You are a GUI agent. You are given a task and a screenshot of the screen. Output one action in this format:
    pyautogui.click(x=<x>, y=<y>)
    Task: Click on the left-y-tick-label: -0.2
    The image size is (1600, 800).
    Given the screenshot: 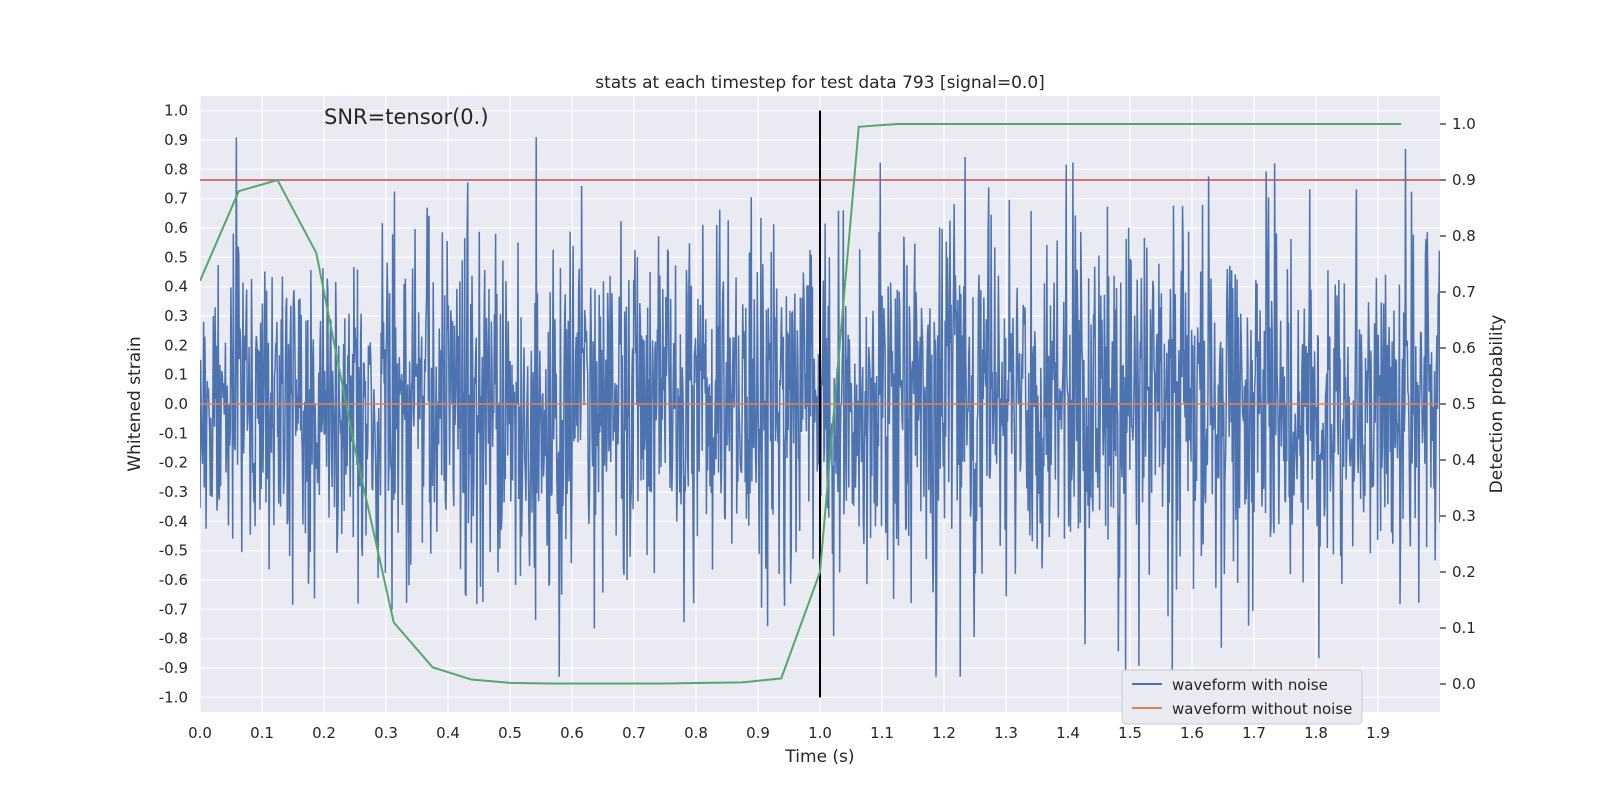 What is the action you would take?
    pyautogui.click(x=173, y=463)
    